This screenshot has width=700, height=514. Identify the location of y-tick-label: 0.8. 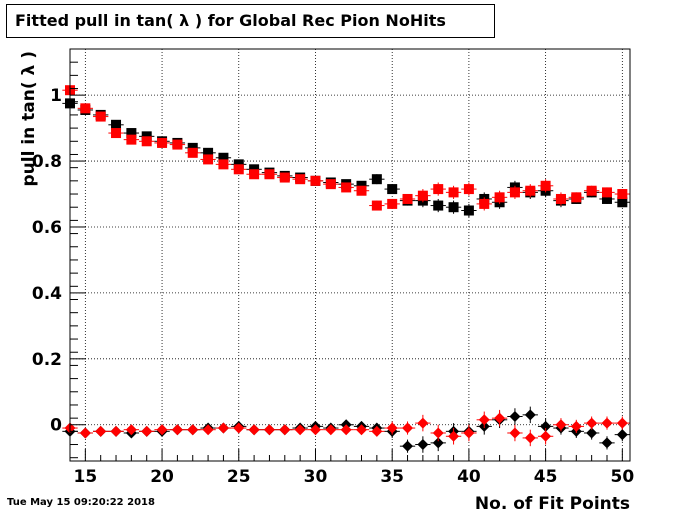
(47, 162).